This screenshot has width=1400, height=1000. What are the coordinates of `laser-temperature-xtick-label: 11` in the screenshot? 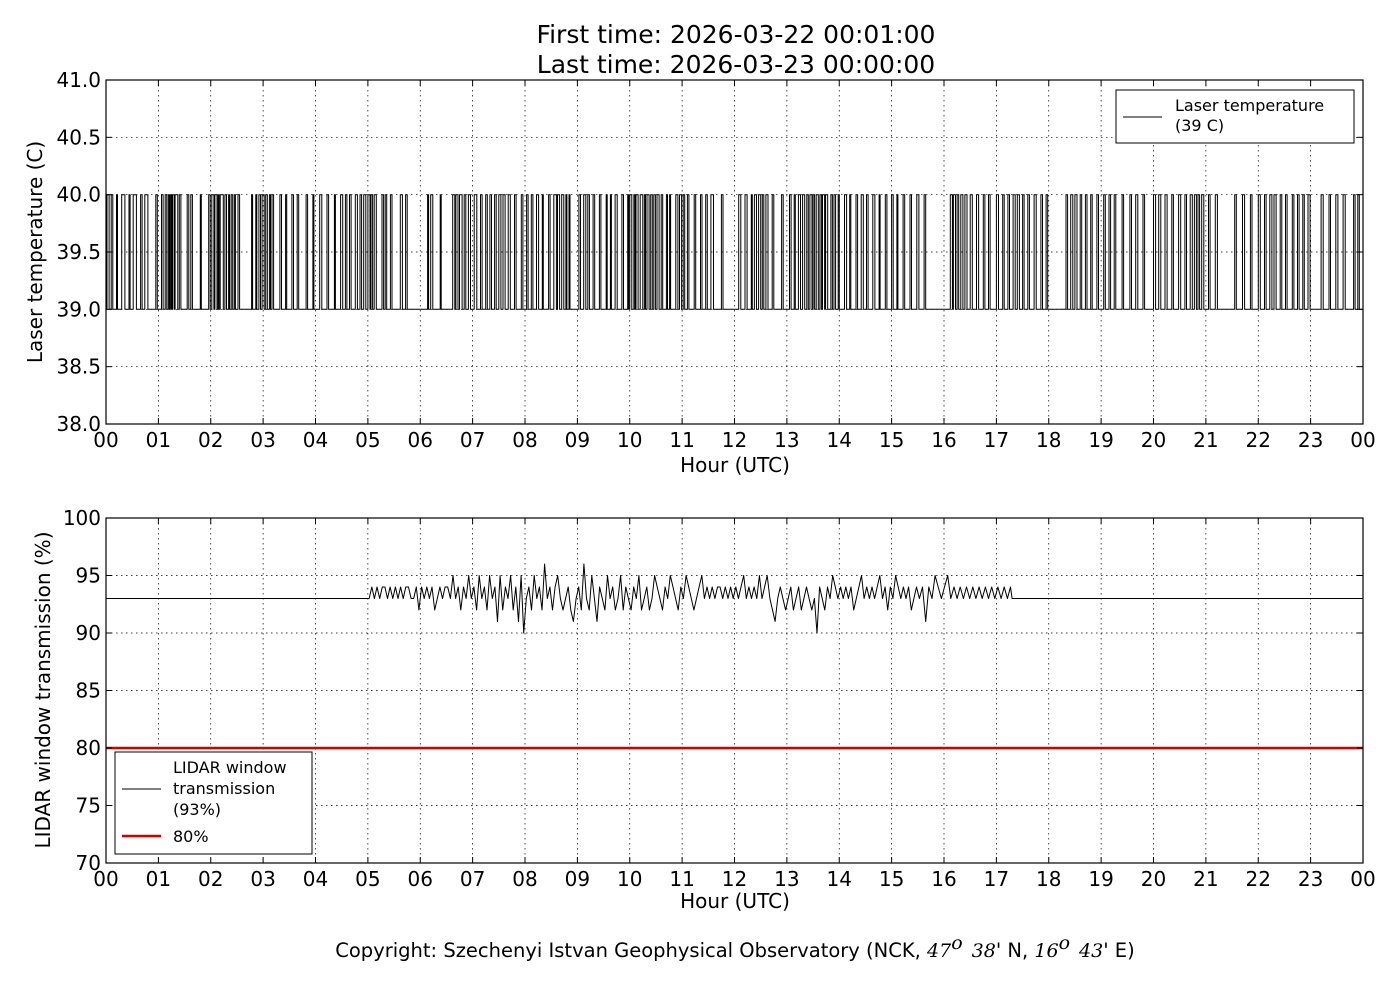 It's located at (681, 440).